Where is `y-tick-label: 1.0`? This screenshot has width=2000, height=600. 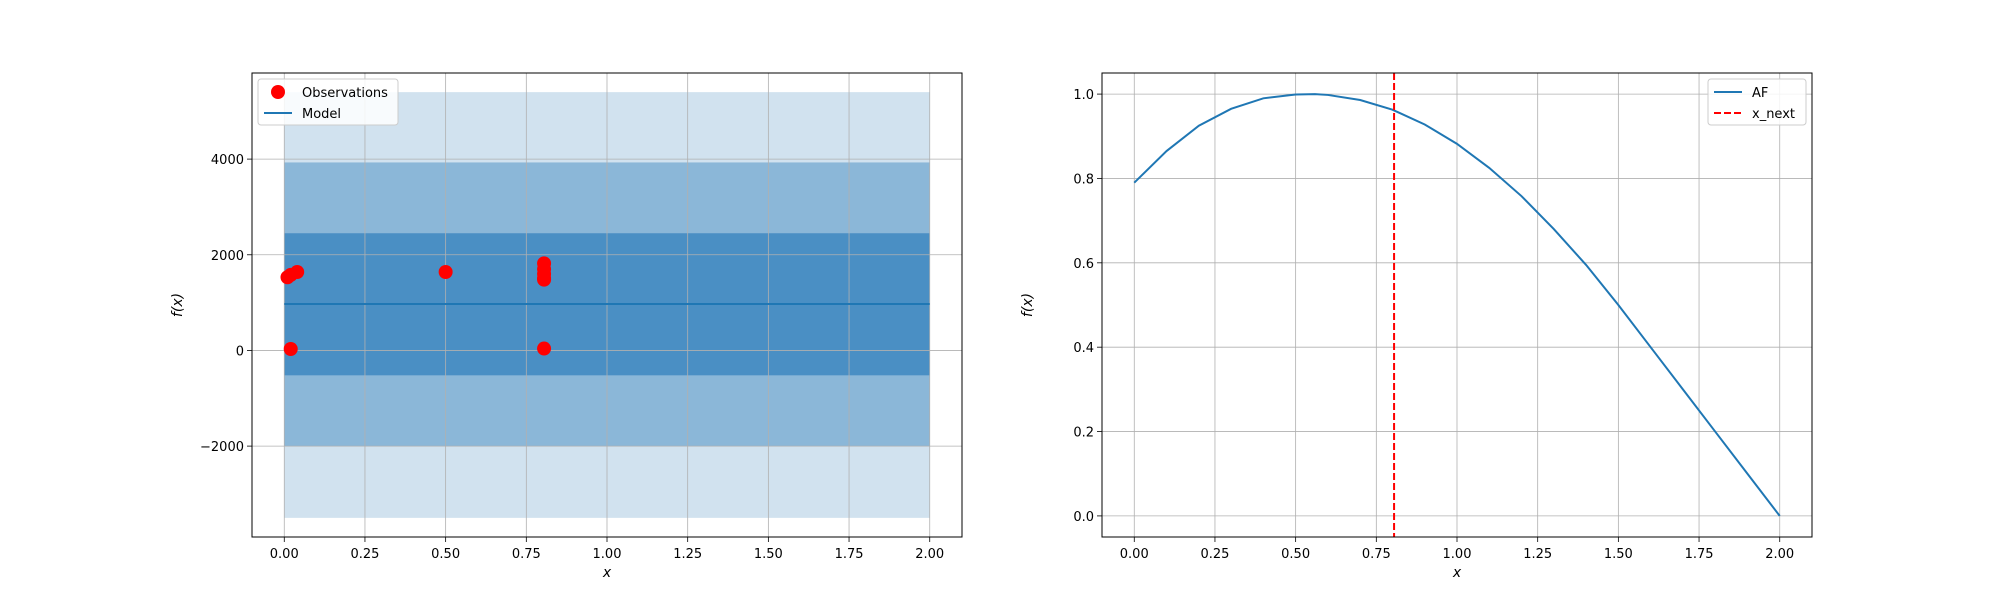
y-tick-label: 1.0 is located at coordinates (1083, 95).